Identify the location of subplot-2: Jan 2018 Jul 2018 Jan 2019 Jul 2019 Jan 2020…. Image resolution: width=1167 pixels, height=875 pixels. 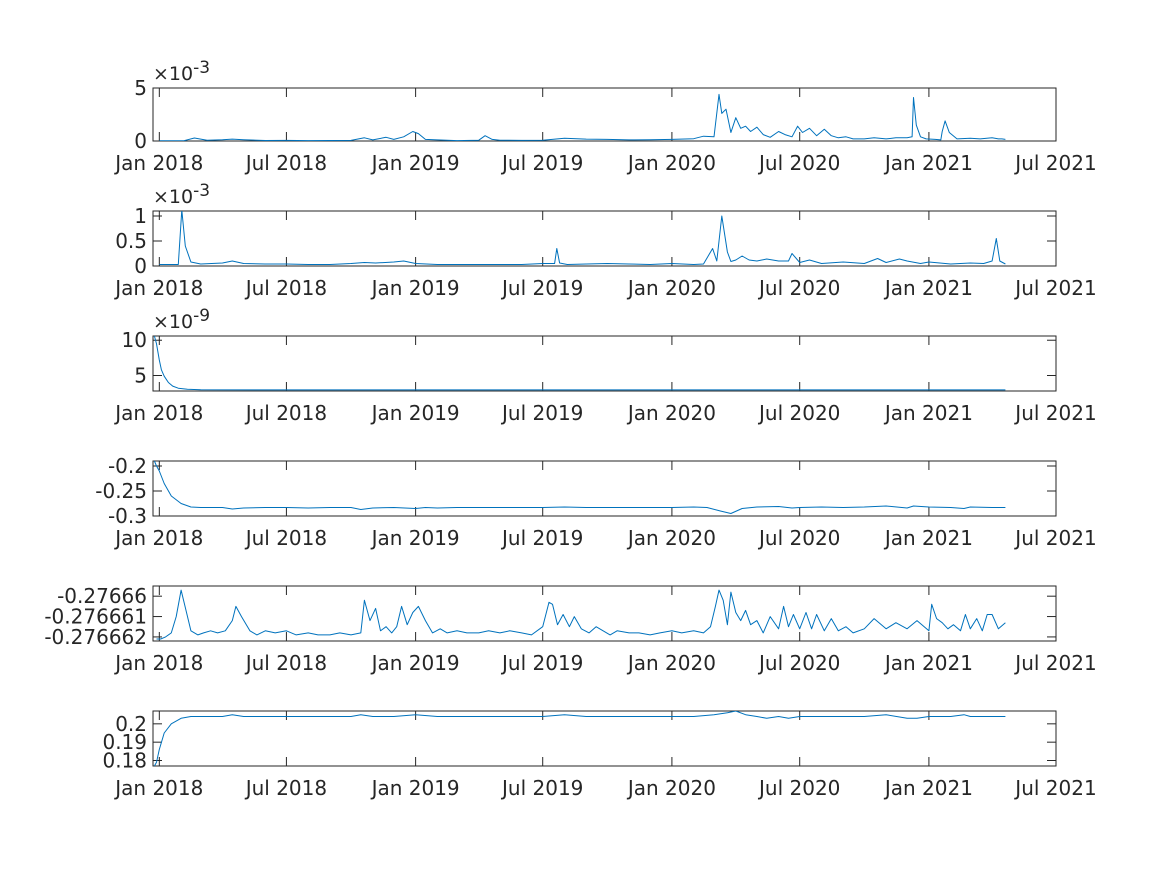
(604, 240).